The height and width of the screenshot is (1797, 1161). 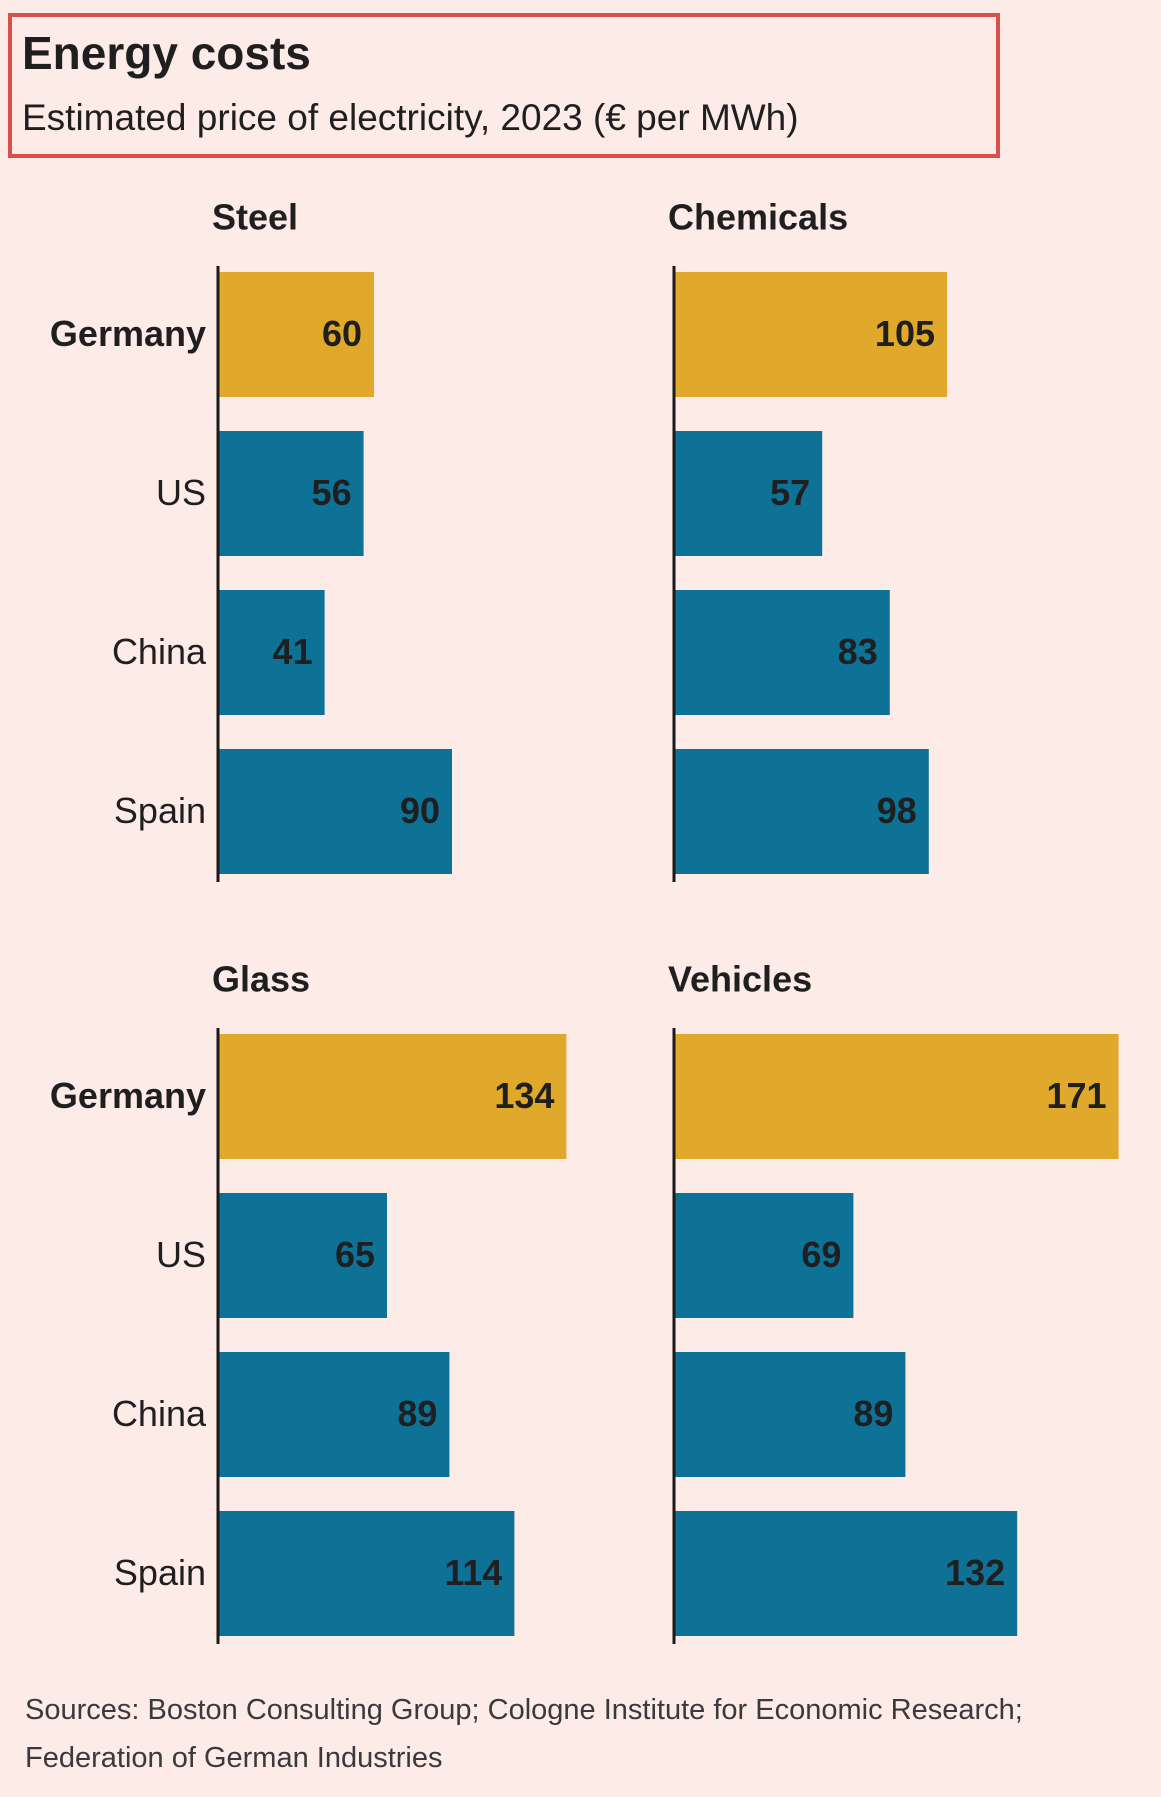 What do you see at coordinates (1077, 1095) in the screenshot?
I see `value-label: 171` at bounding box center [1077, 1095].